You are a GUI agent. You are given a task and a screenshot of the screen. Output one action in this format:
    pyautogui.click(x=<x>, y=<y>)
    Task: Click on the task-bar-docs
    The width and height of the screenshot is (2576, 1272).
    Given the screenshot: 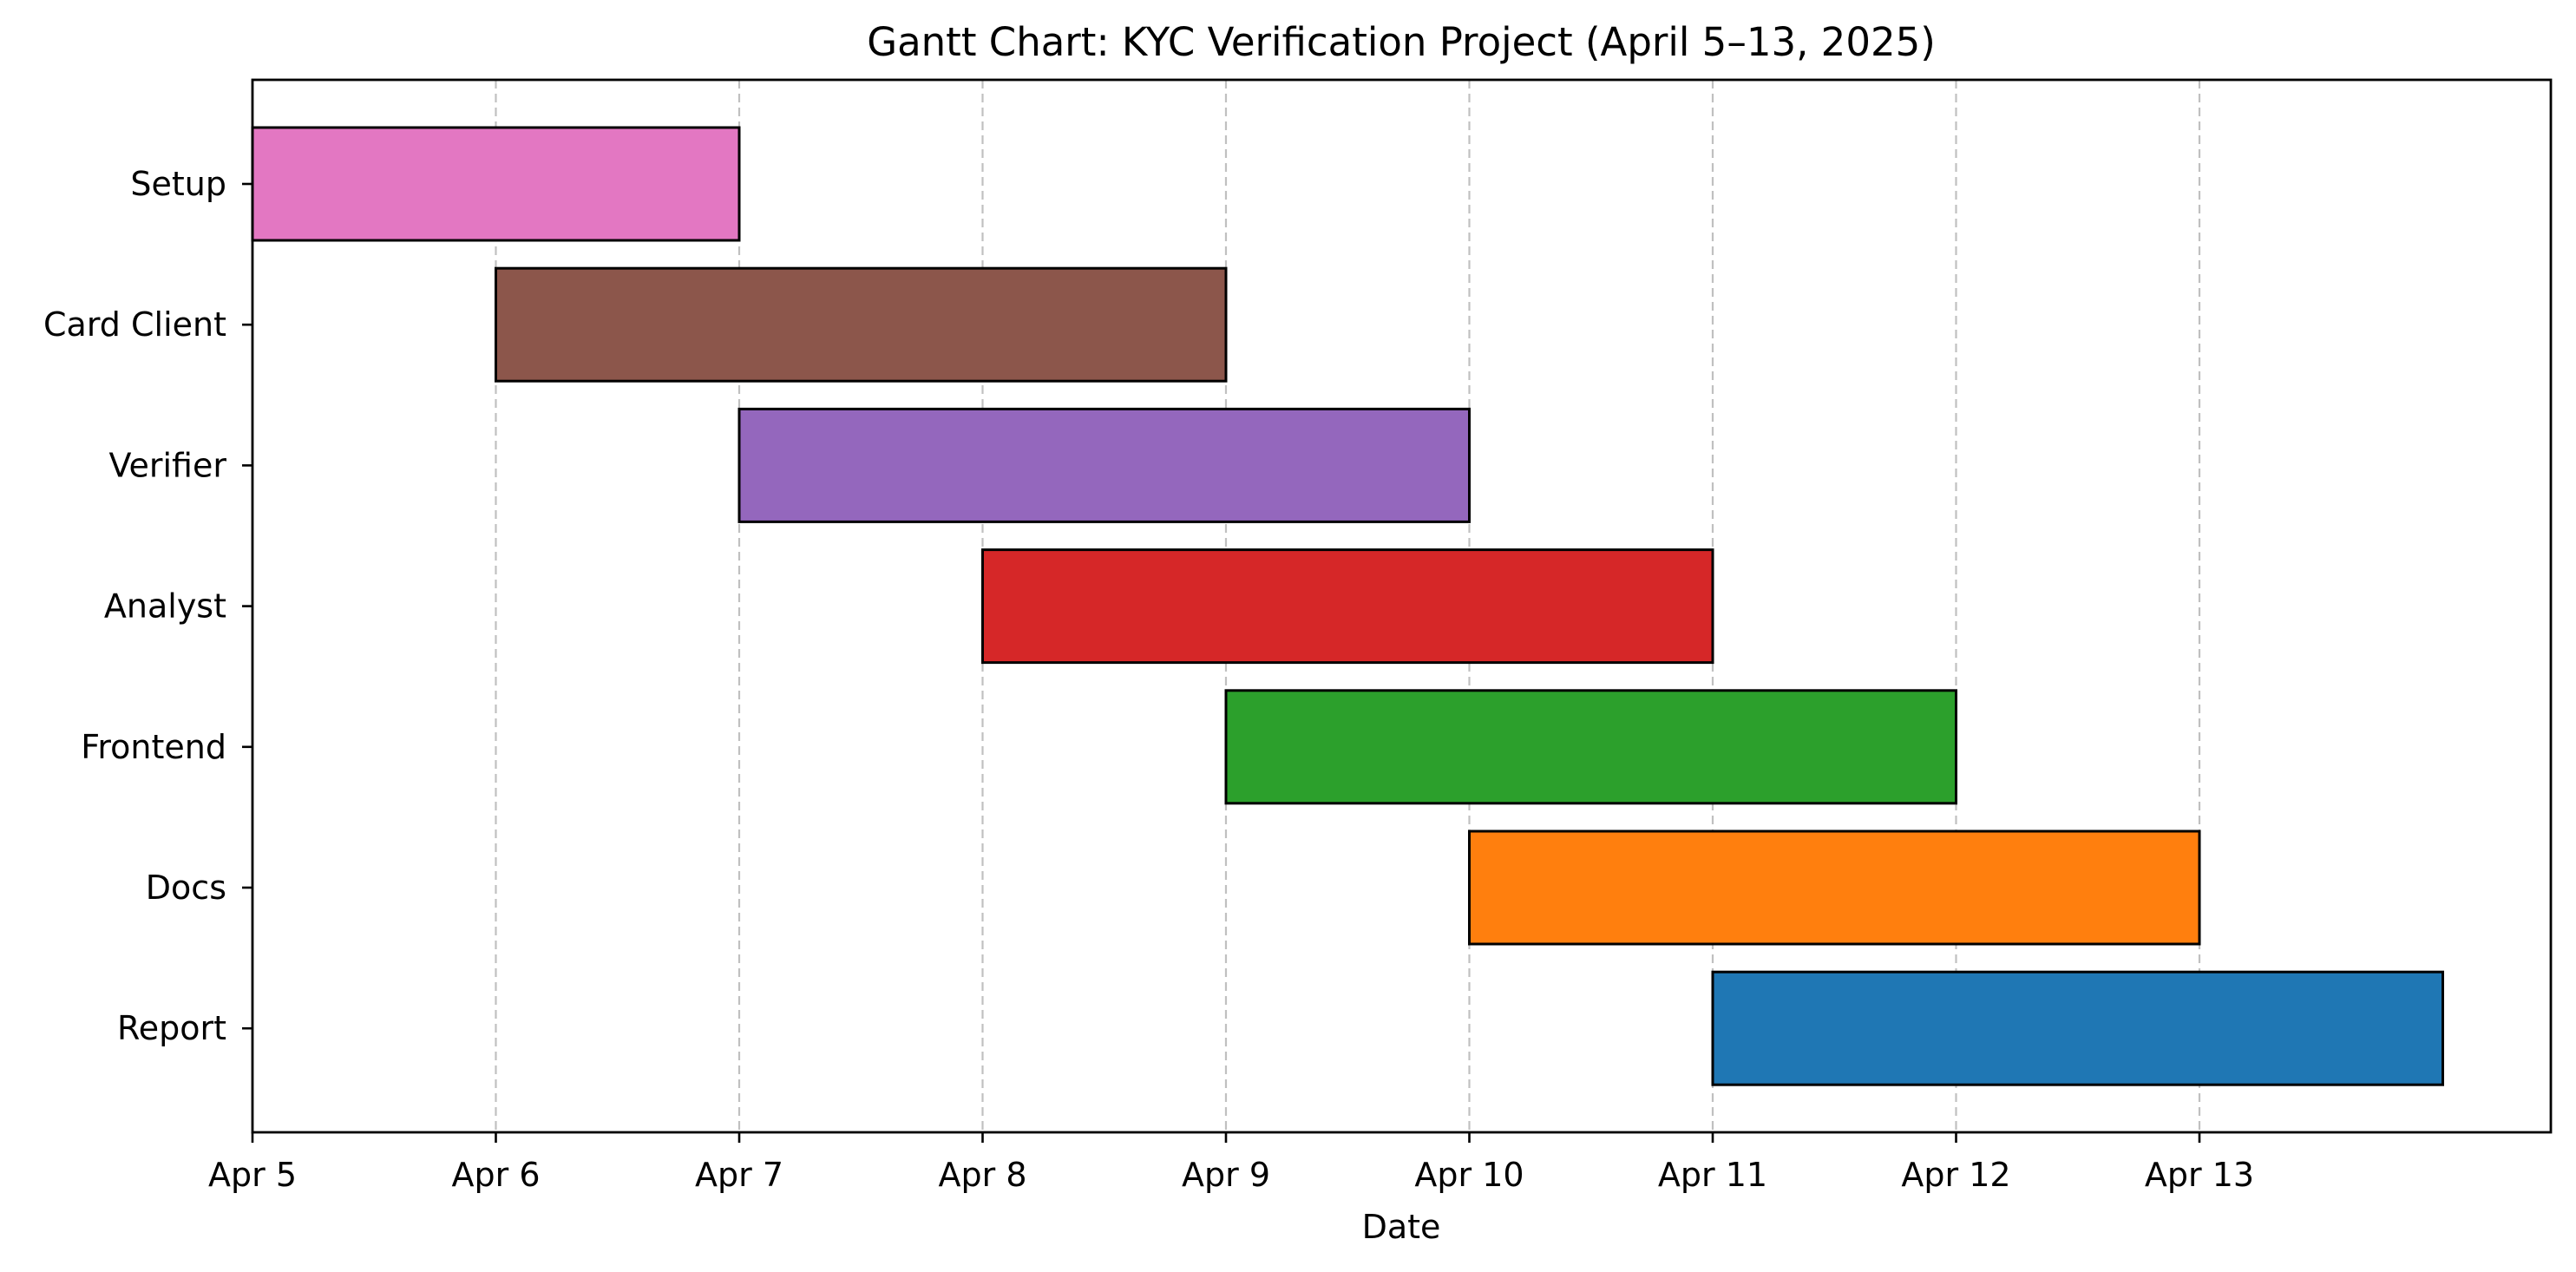 What is the action you would take?
    pyautogui.click(x=1834, y=887)
    